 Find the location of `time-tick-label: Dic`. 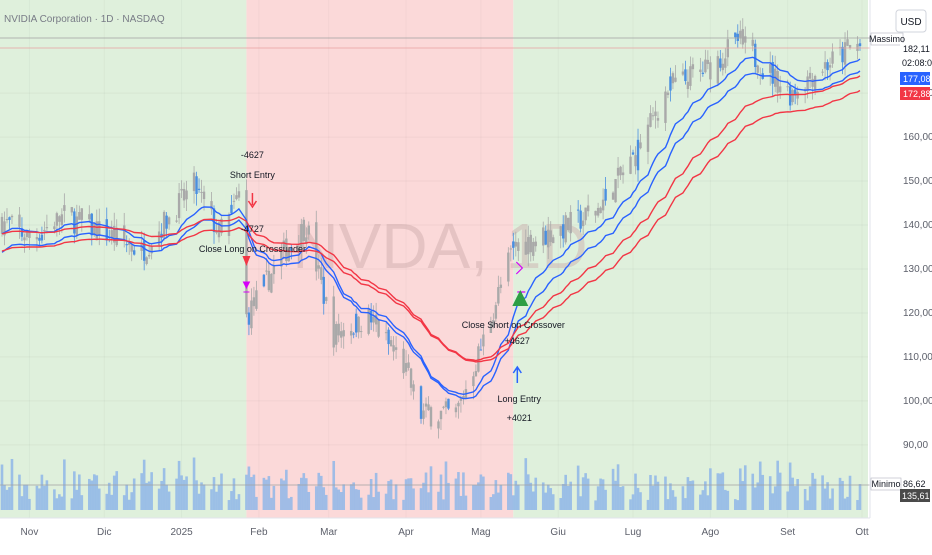

time-tick-label: Dic is located at coordinates (104, 532).